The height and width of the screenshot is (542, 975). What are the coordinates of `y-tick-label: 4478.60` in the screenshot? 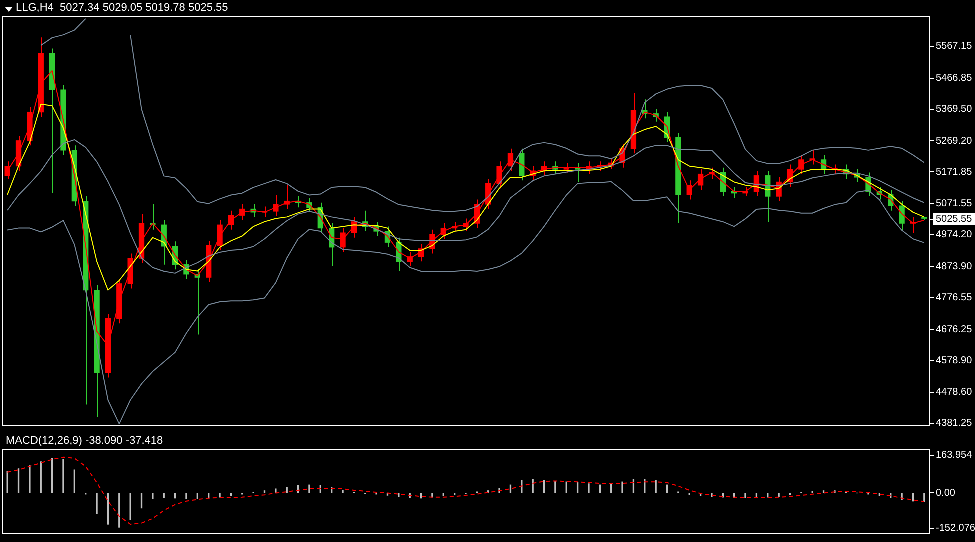 It's located at (954, 392).